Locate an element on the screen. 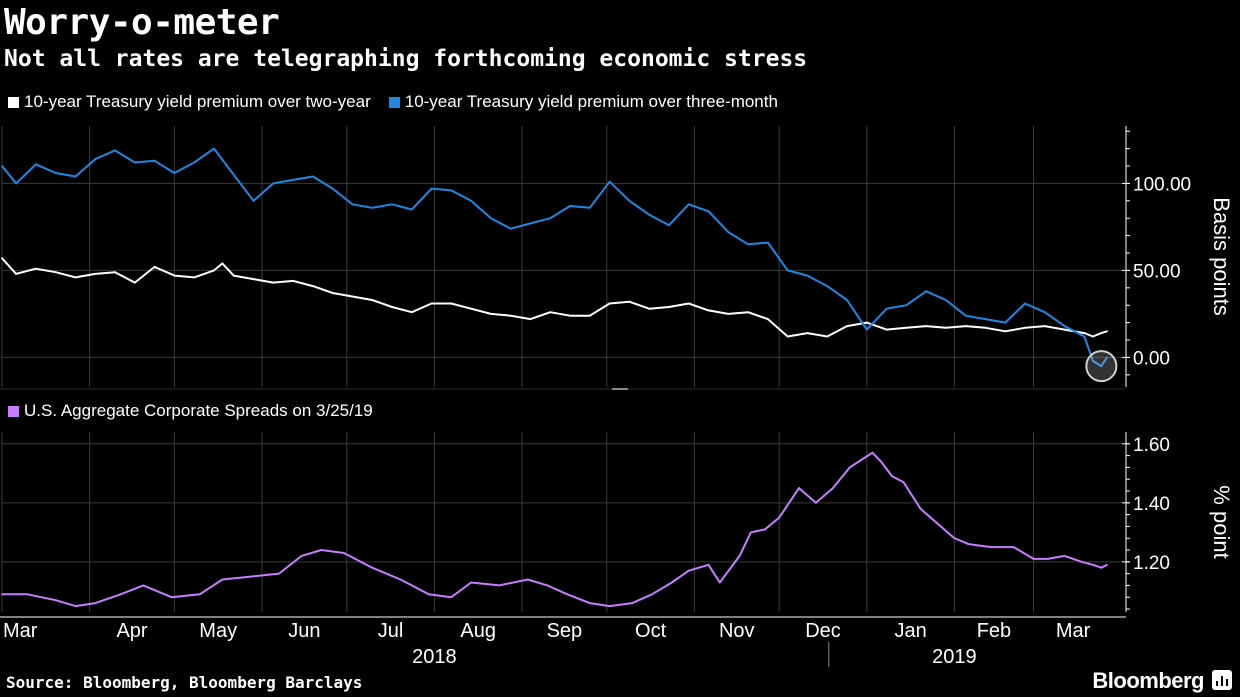  y-tick-label: 50.00 is located at coordinates (1157, 271).